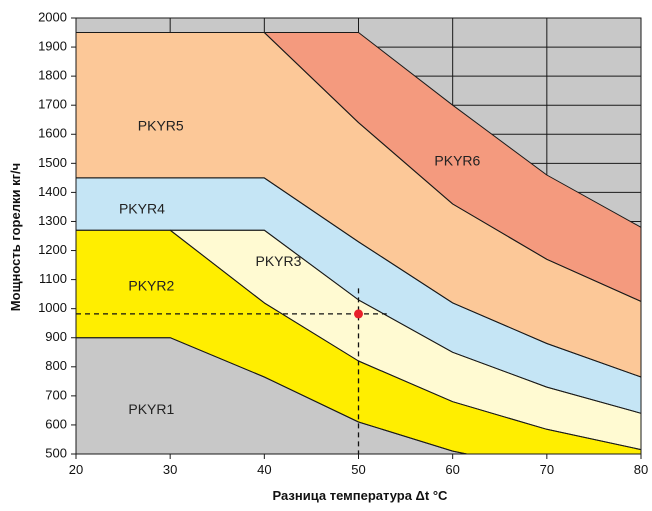 The height and width of the screenshot is (511, 652). I want to click on x-tick-label: 70, so click(547, 469).